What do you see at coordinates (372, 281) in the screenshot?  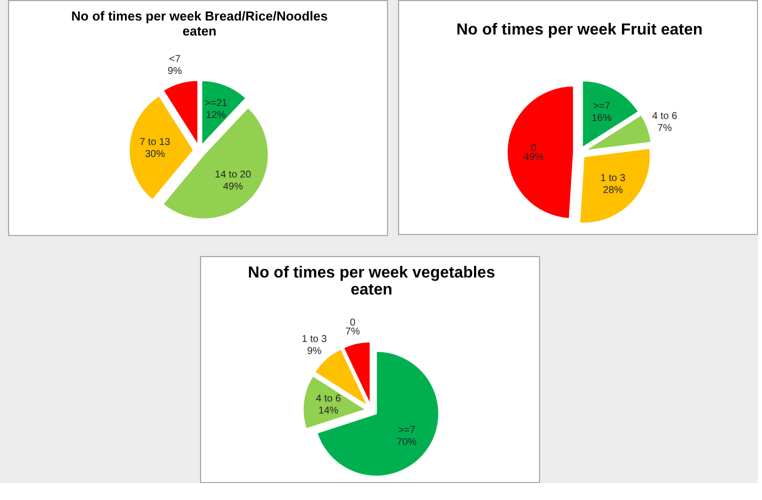 I see `chart-title: No of times per week vegetables eaten` at bounding box center [372, 281].